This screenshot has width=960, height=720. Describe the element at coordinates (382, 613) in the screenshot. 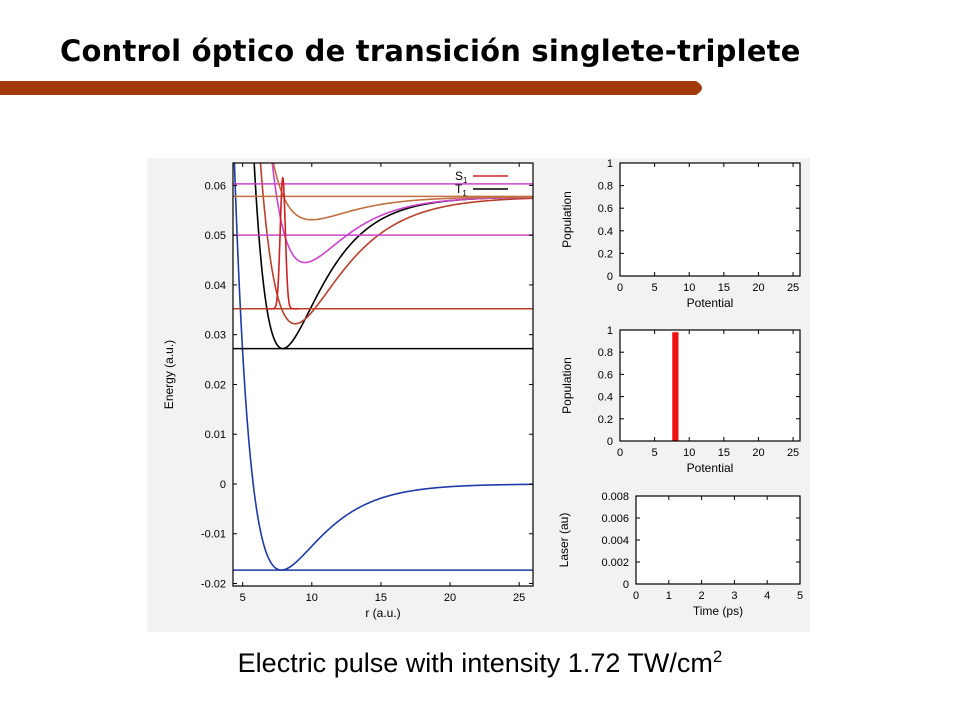

I see `x-axis-label: r (a.u.)` at that location.